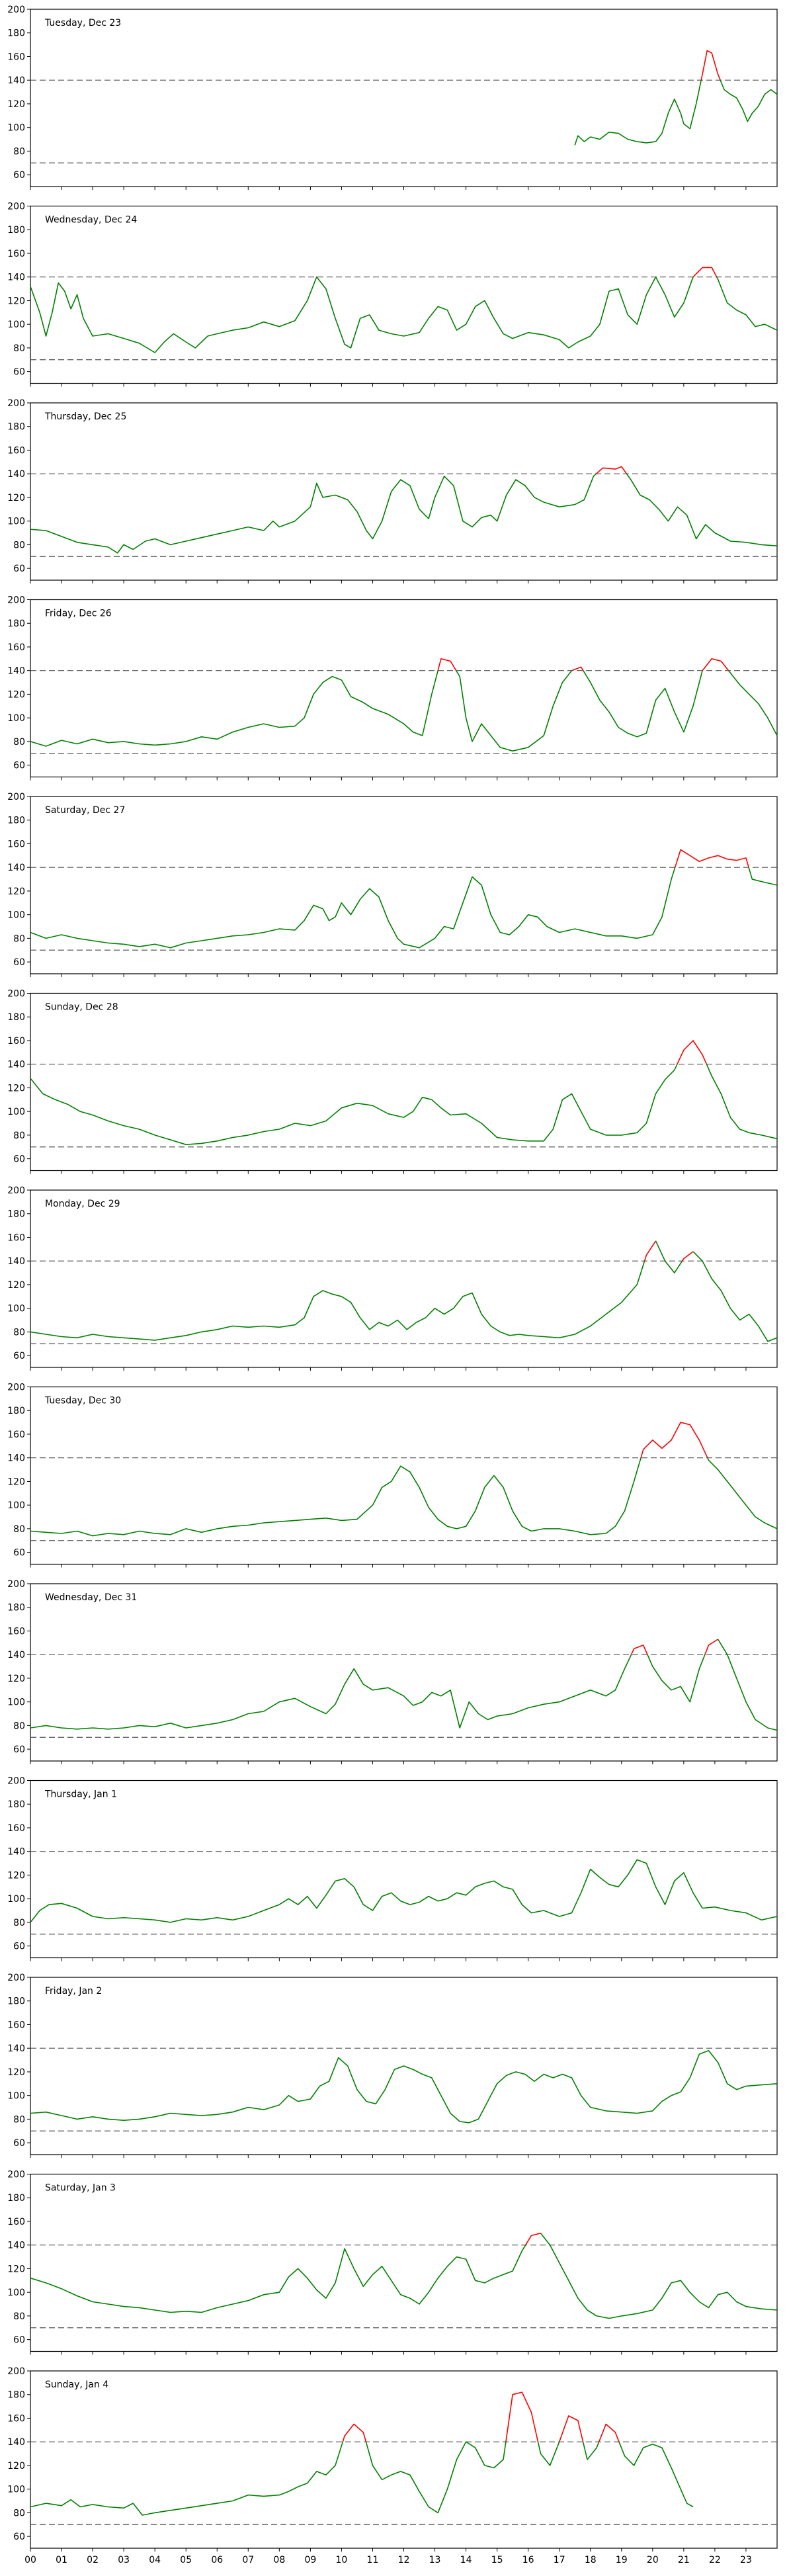 The height and width of the screenshot is (2576, 787). I want to click on x-tick-label: 12, so click(404, 2560).